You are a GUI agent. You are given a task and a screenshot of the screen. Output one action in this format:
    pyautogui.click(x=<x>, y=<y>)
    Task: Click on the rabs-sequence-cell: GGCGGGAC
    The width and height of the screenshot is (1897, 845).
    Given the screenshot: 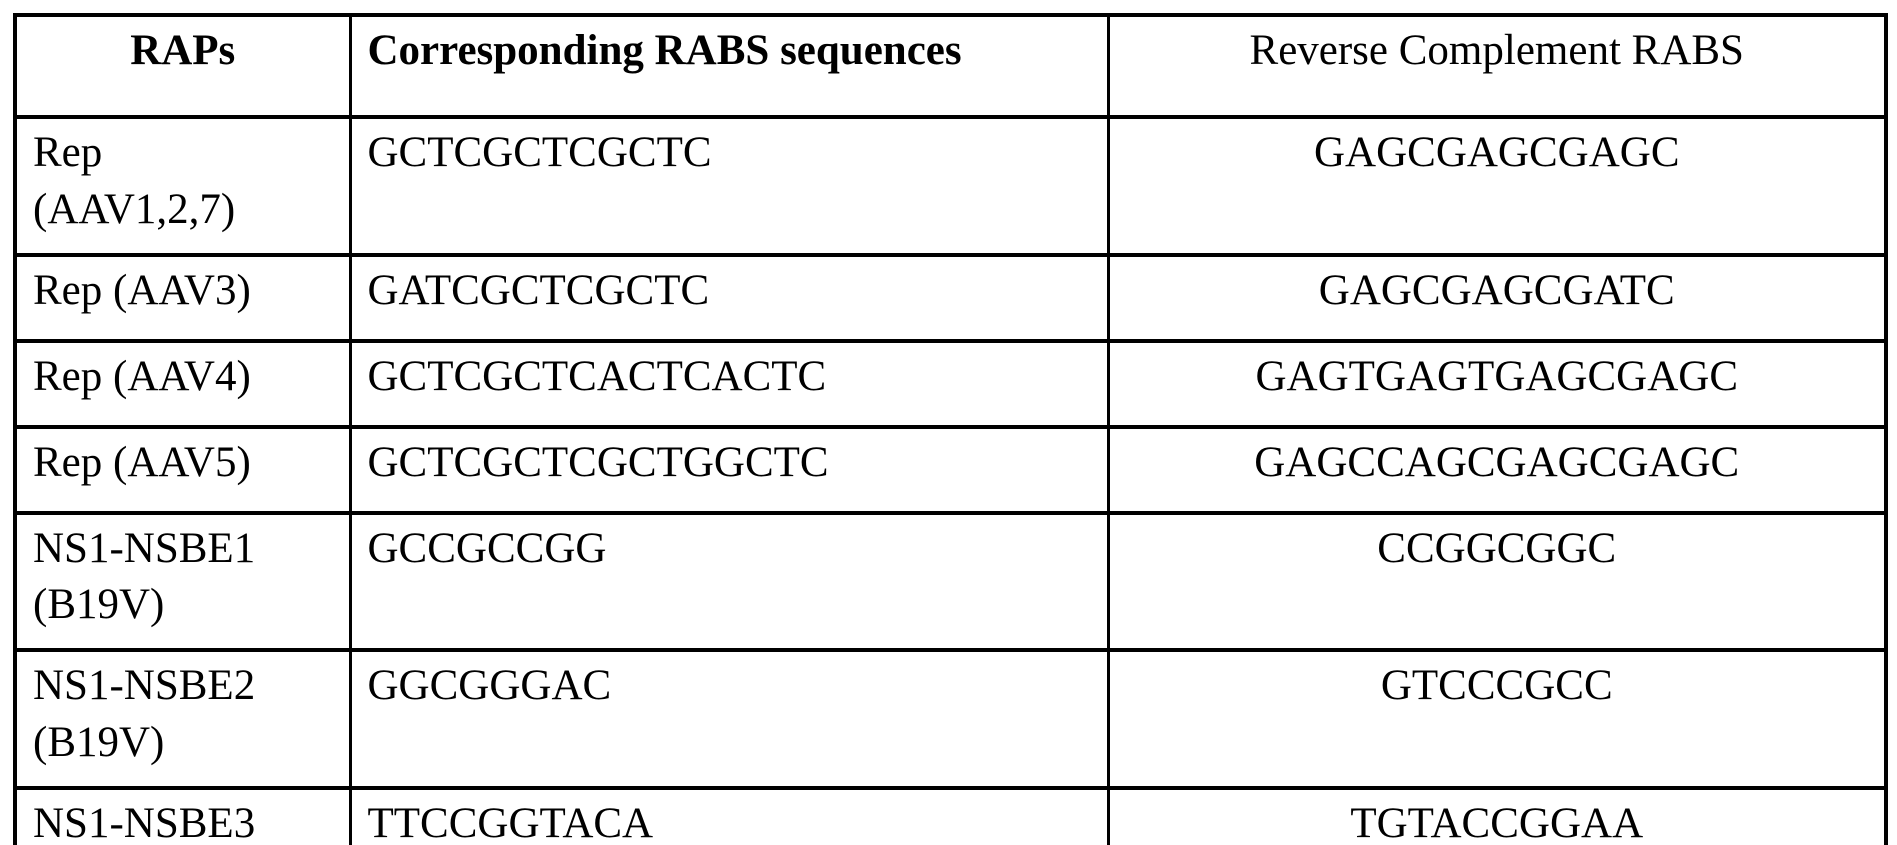 What is the action you would take?
    pyautogui.click(x=729, y=719)
    